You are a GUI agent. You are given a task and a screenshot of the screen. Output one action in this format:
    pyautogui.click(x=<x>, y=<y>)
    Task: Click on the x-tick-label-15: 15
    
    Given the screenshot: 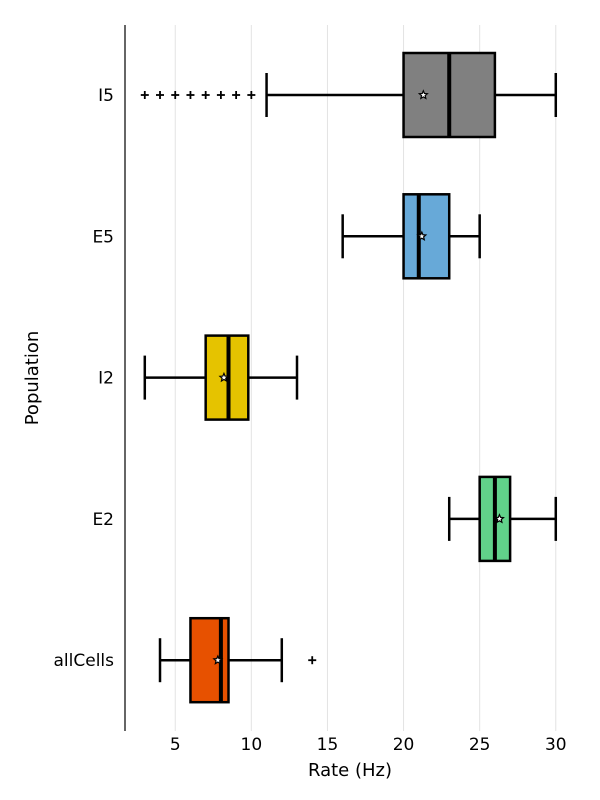 What is the action you would take?
    pyautogui.click(x=328, y=745)
    